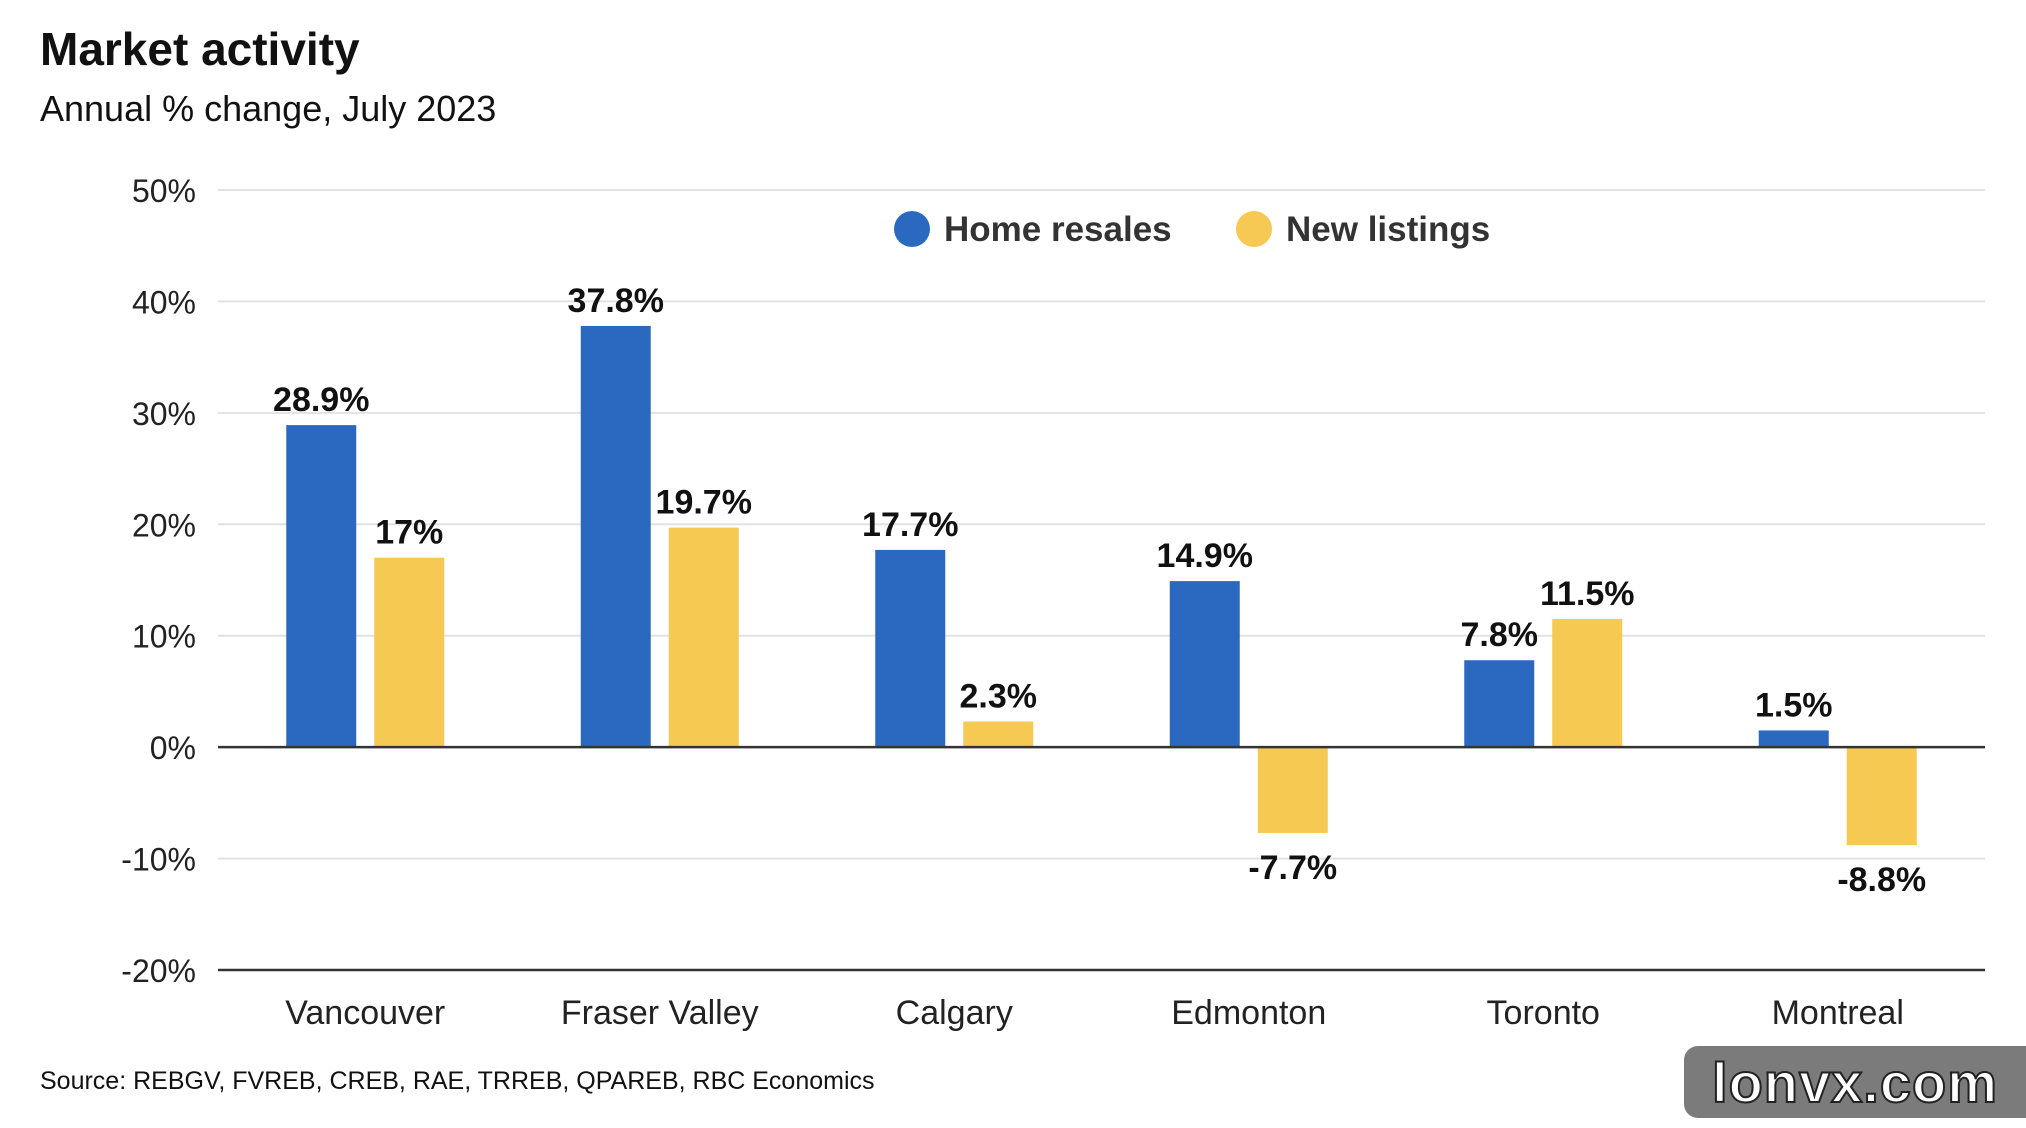  What do you see at coordinates (1793, 739) in the screenshot?
I see `bar-montreal-home-resales` at bounding box center [1793, 739].